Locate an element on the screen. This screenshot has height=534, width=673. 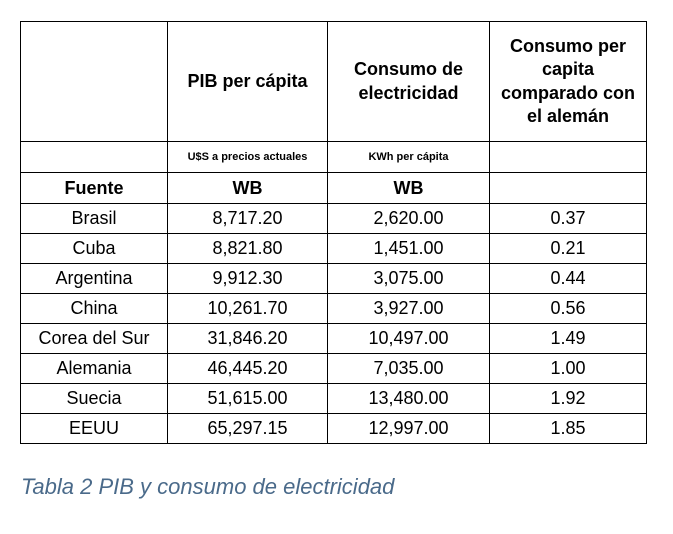
ratio-cell: 1.49 is located at coordinates (568, 338).